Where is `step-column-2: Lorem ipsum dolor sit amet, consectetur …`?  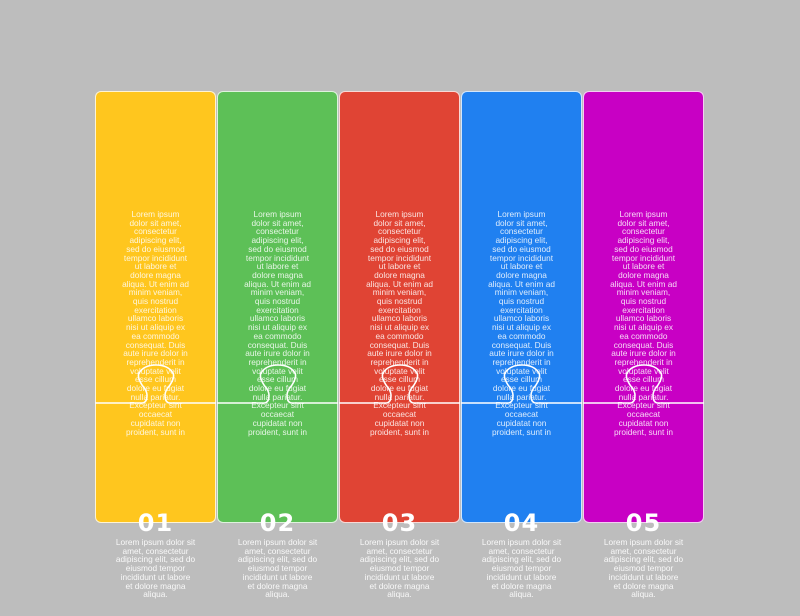 step-column-2: Lorem ipsum dolor sit amet, consectetur … is located at coordinates (277, 345).